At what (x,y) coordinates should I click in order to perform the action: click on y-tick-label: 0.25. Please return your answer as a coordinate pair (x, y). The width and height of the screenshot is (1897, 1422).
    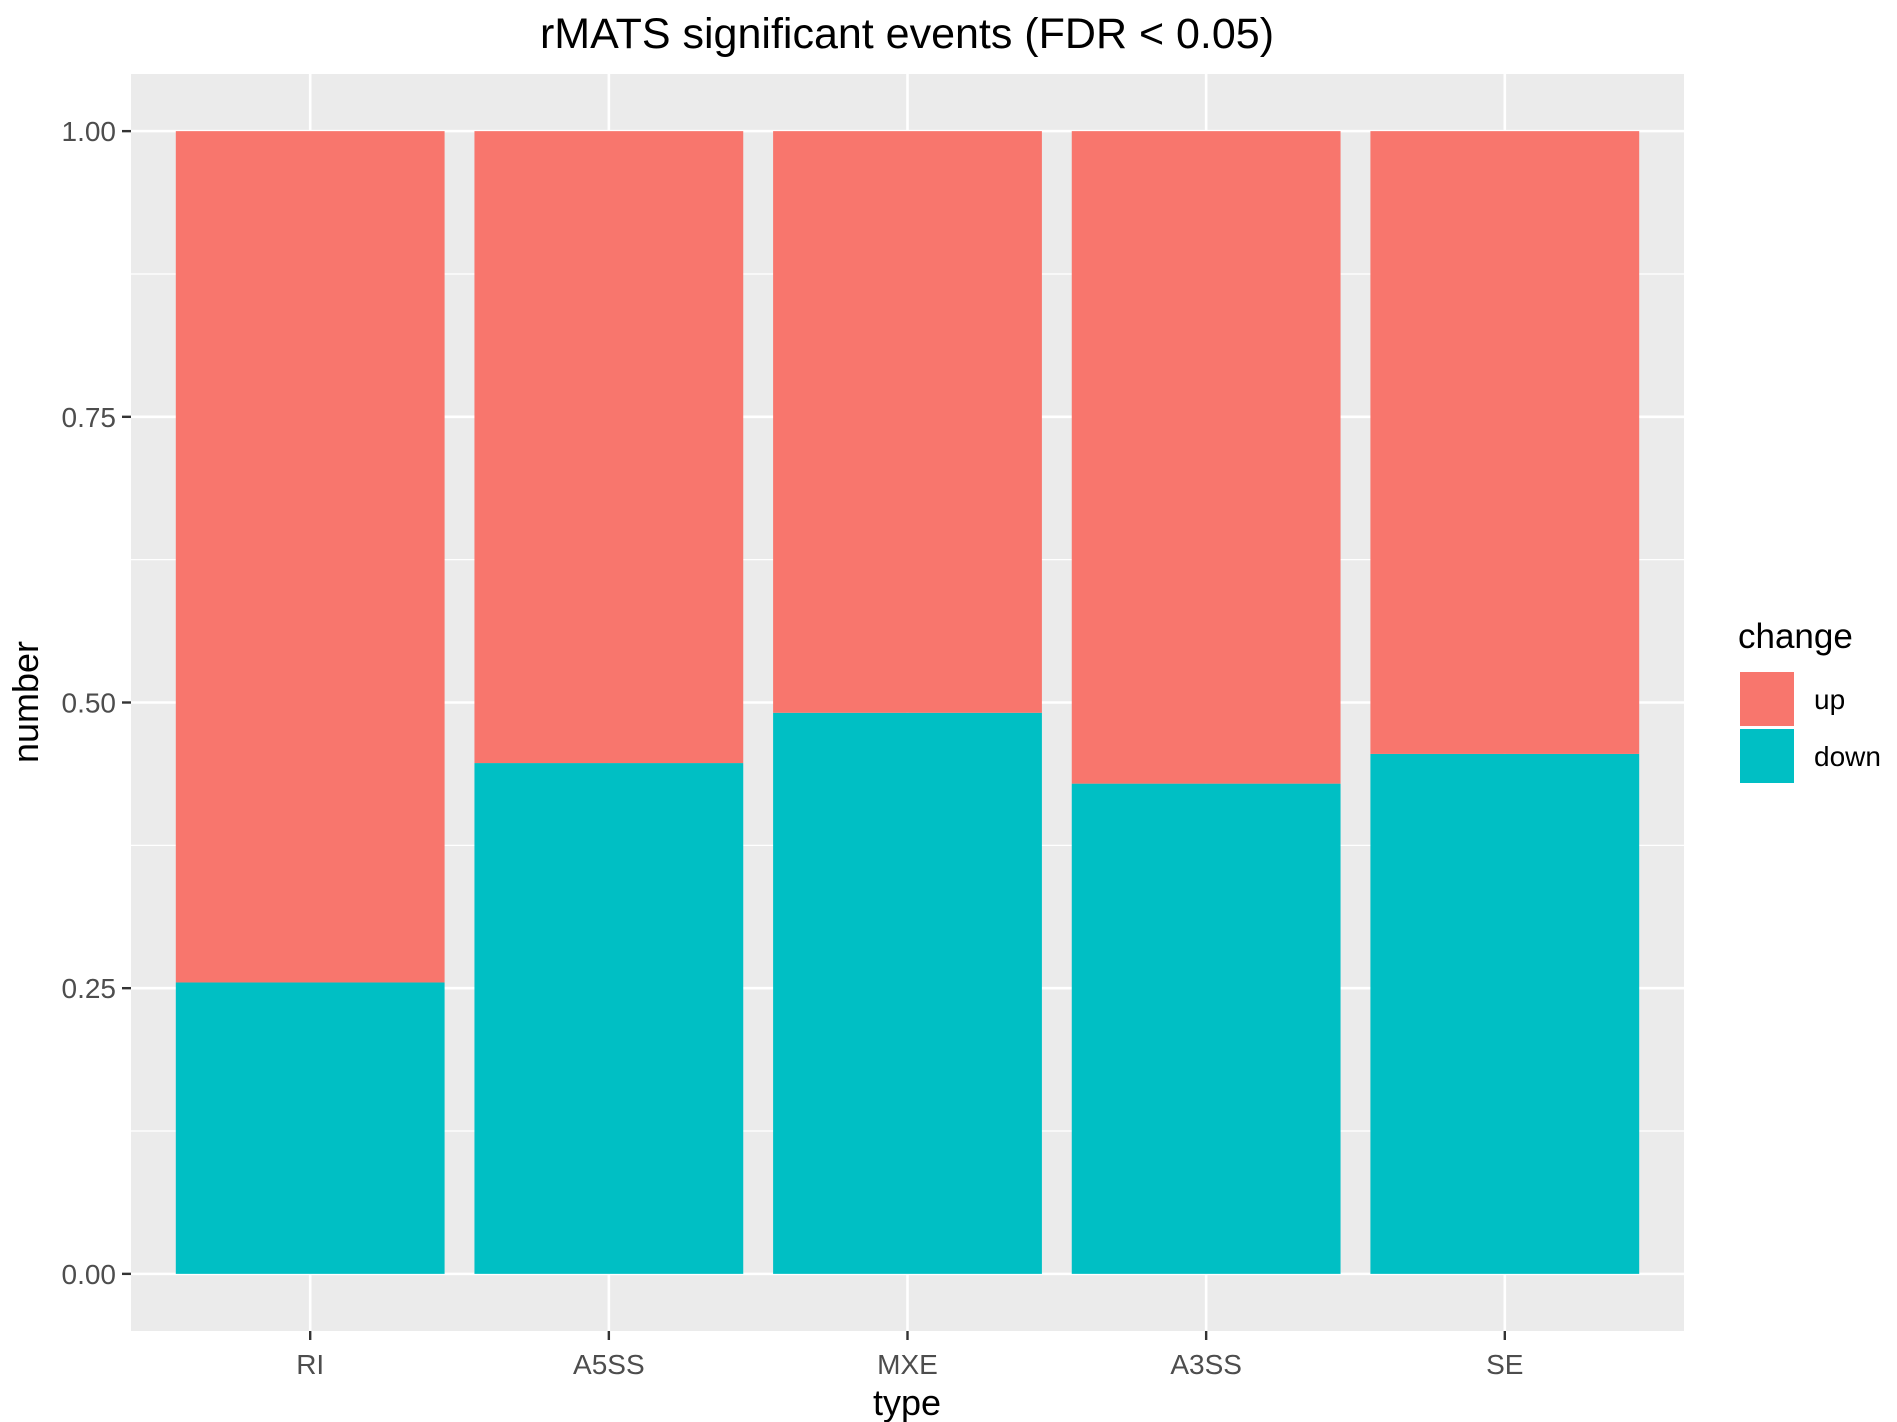
    Looking at the image, I should click on (89, 988).